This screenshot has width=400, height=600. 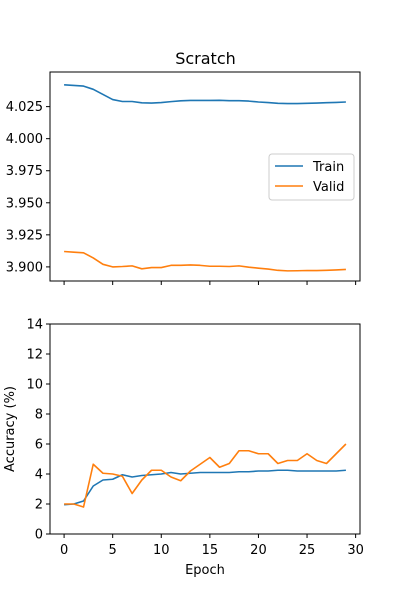 I want to click on y-tick-label: 8, so click(x=39, y=415).